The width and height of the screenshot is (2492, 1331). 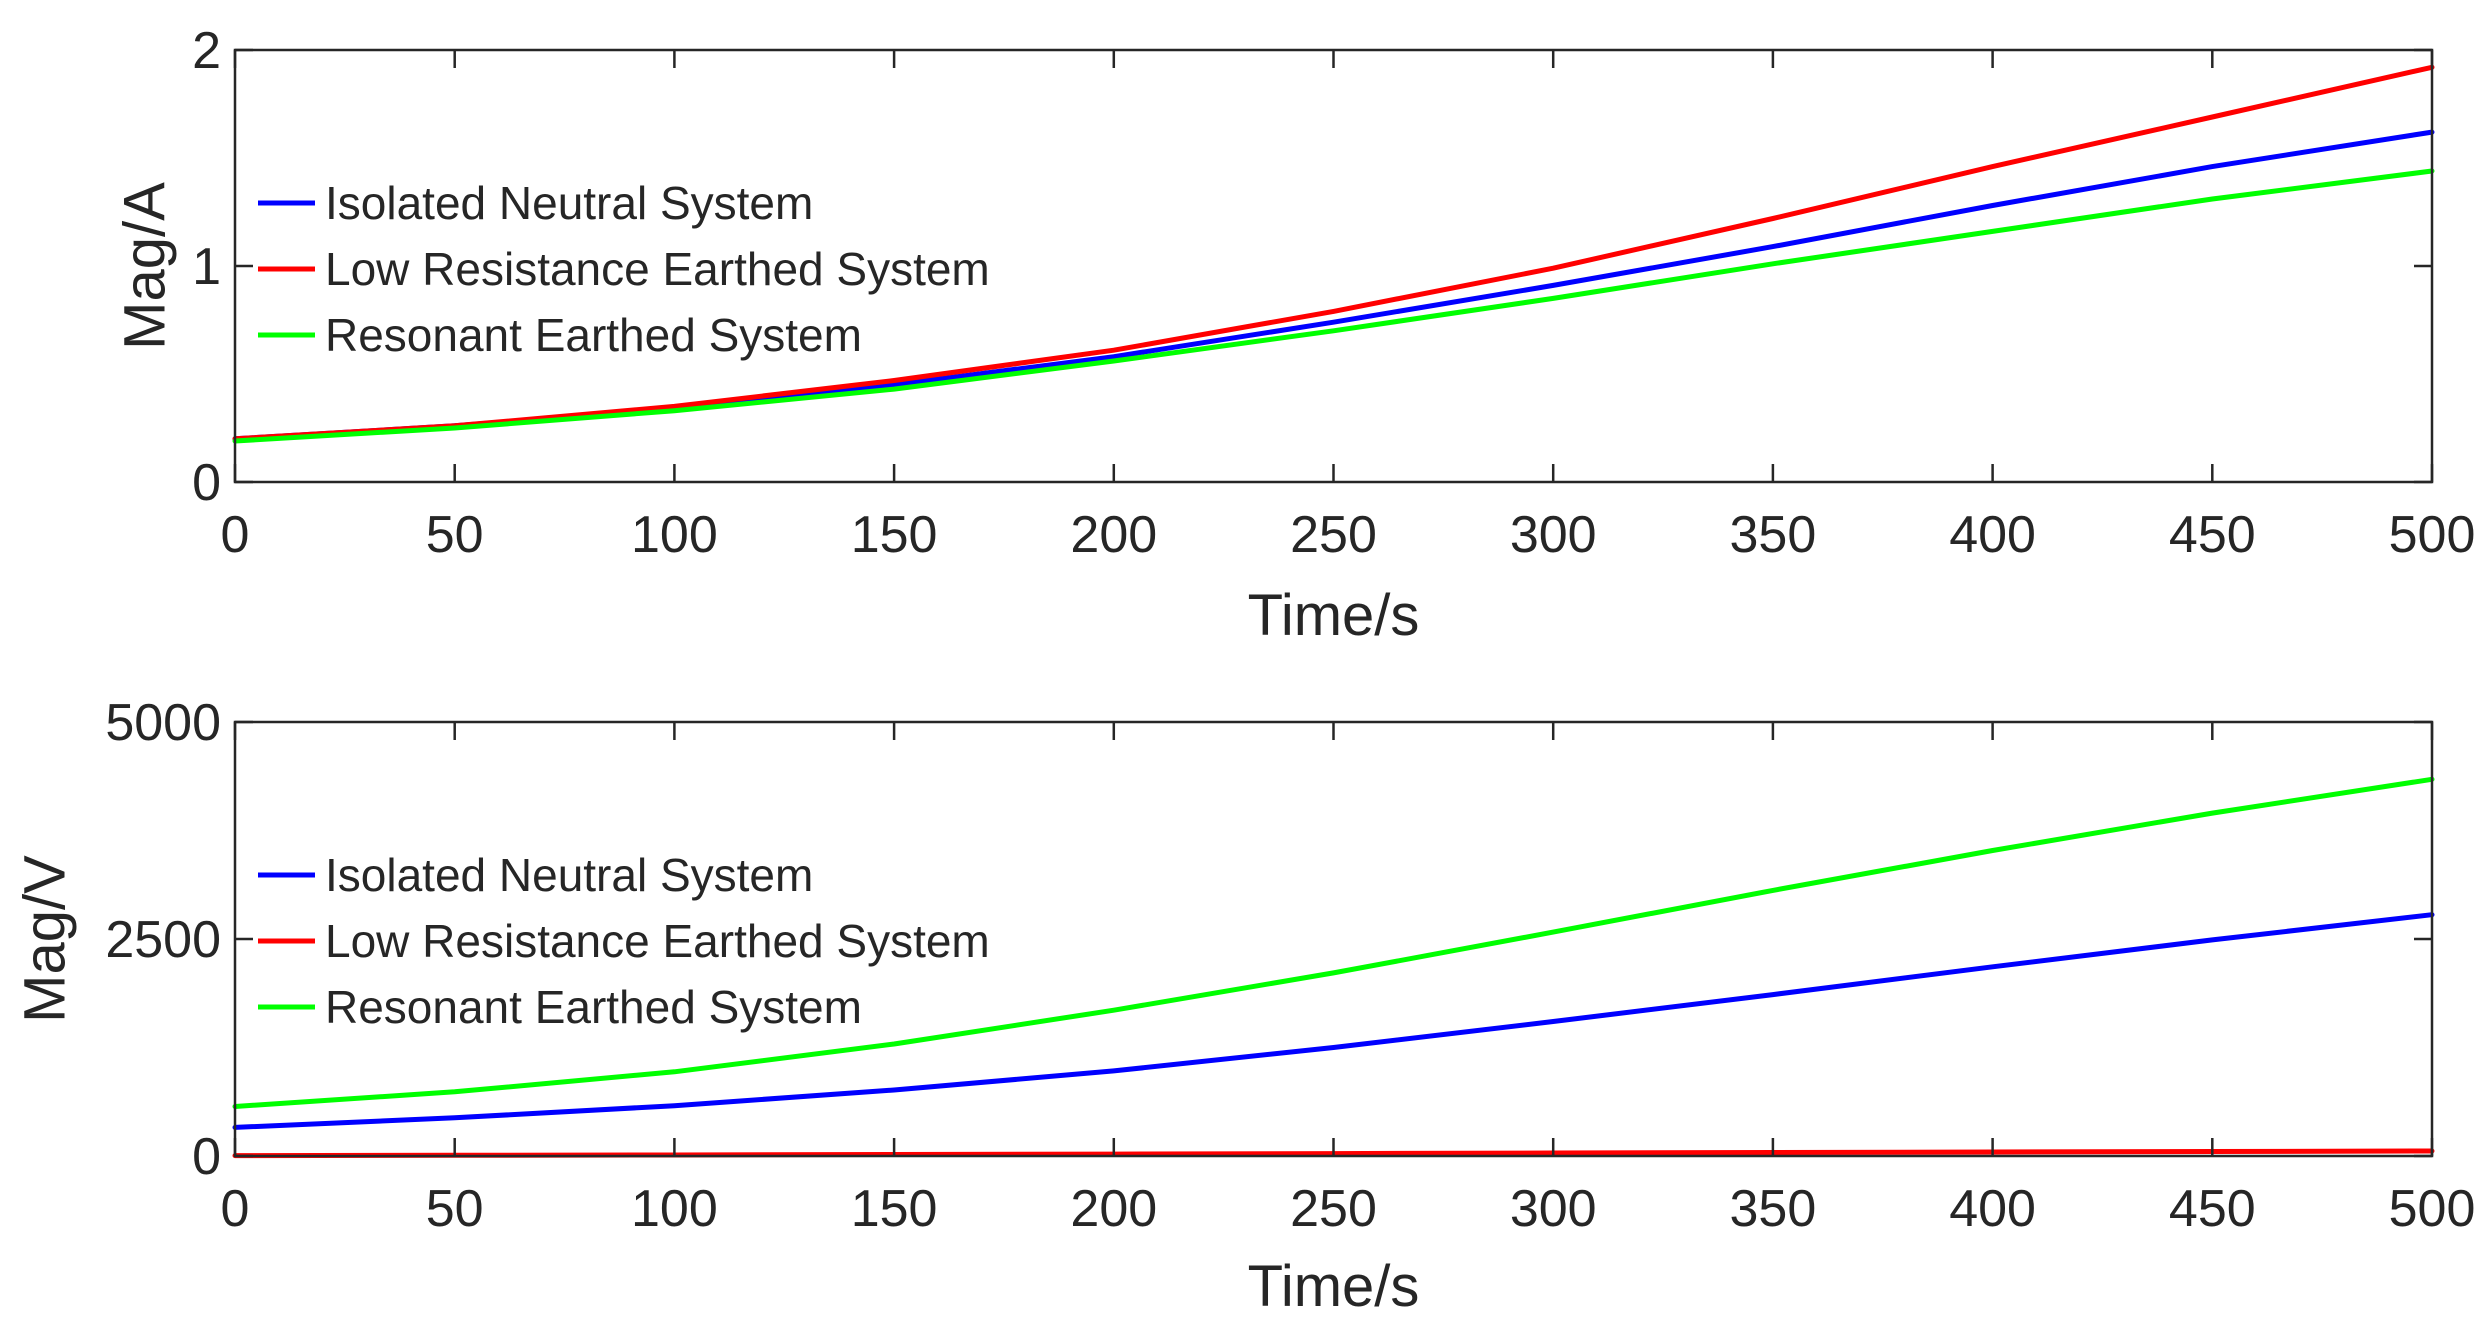 I want to click on y-tick-label: 2, so click(x=206, y=51).